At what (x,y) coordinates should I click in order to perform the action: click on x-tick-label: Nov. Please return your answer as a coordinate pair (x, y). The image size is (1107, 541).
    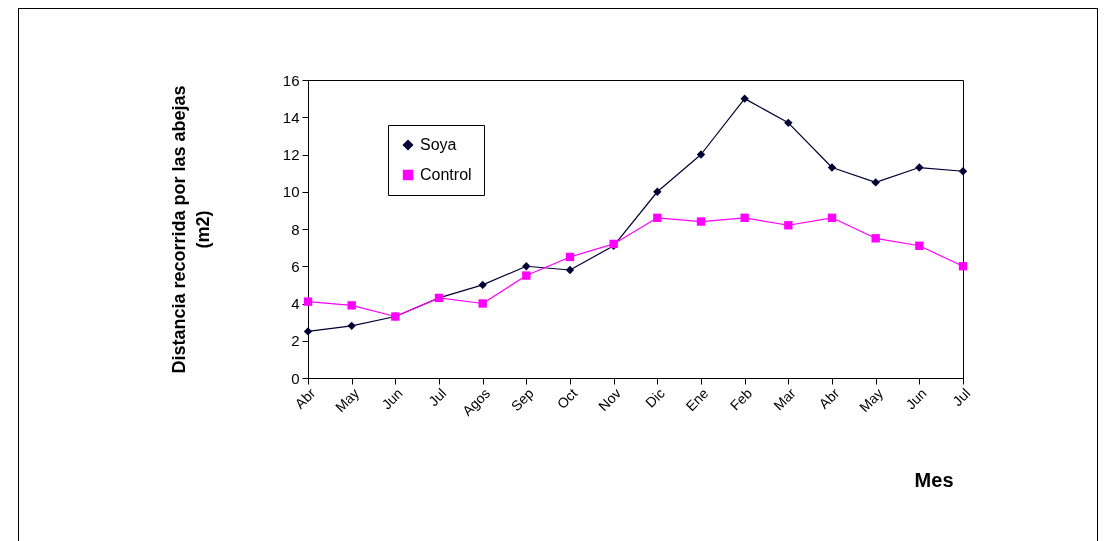
    Looking at the image, I should click on (610, 400).